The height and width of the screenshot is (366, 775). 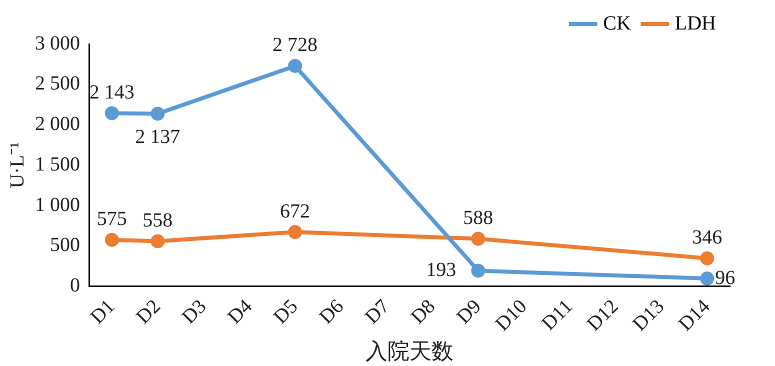 I want to click on x-tick-label: D10, so click(x=511, y=315).